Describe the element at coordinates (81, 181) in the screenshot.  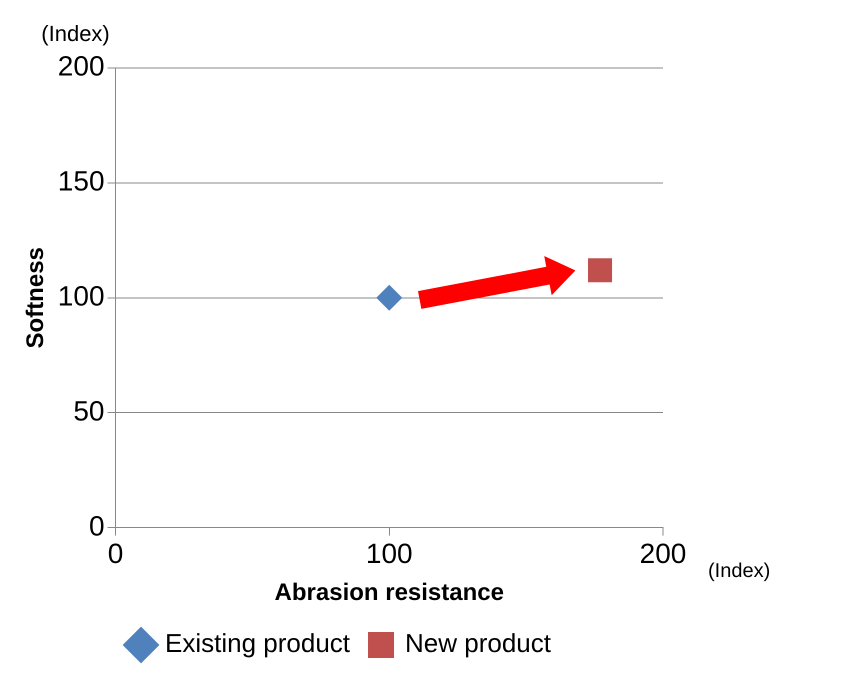
I see `y-tick-label: 150` at that location.